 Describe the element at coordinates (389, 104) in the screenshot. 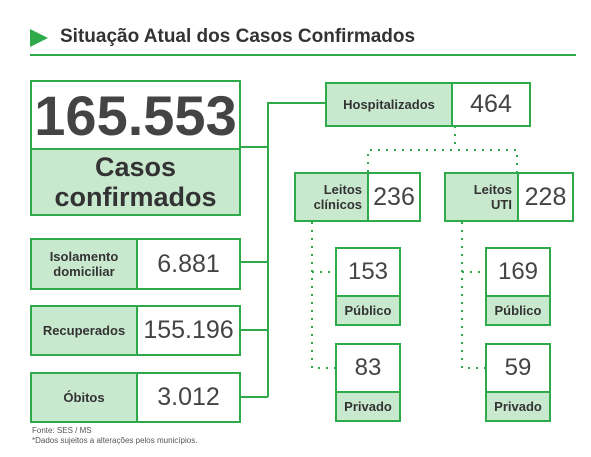

I see `hosp-label: Hospitalizados` at that location.